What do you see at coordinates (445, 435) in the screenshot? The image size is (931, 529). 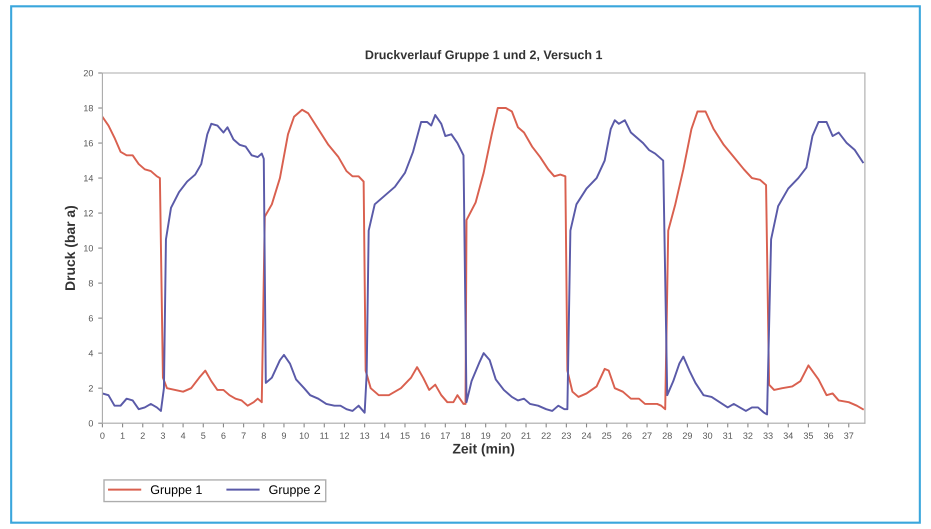 I see `x-tick-label: 17` at bounding box center [445, 435].